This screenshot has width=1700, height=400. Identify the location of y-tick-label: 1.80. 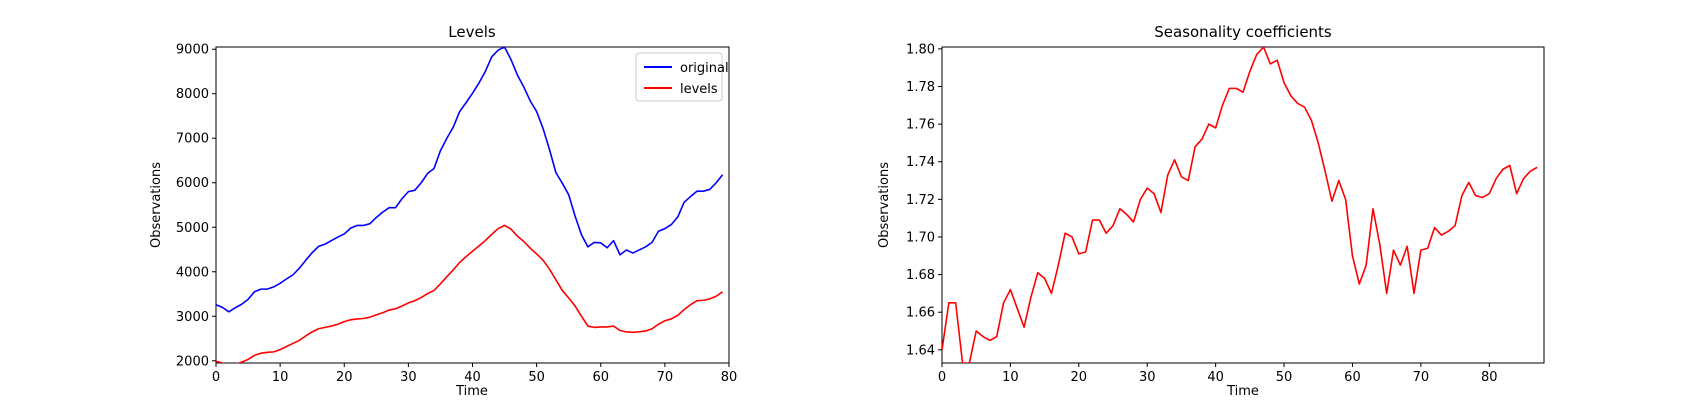
(920, 49).